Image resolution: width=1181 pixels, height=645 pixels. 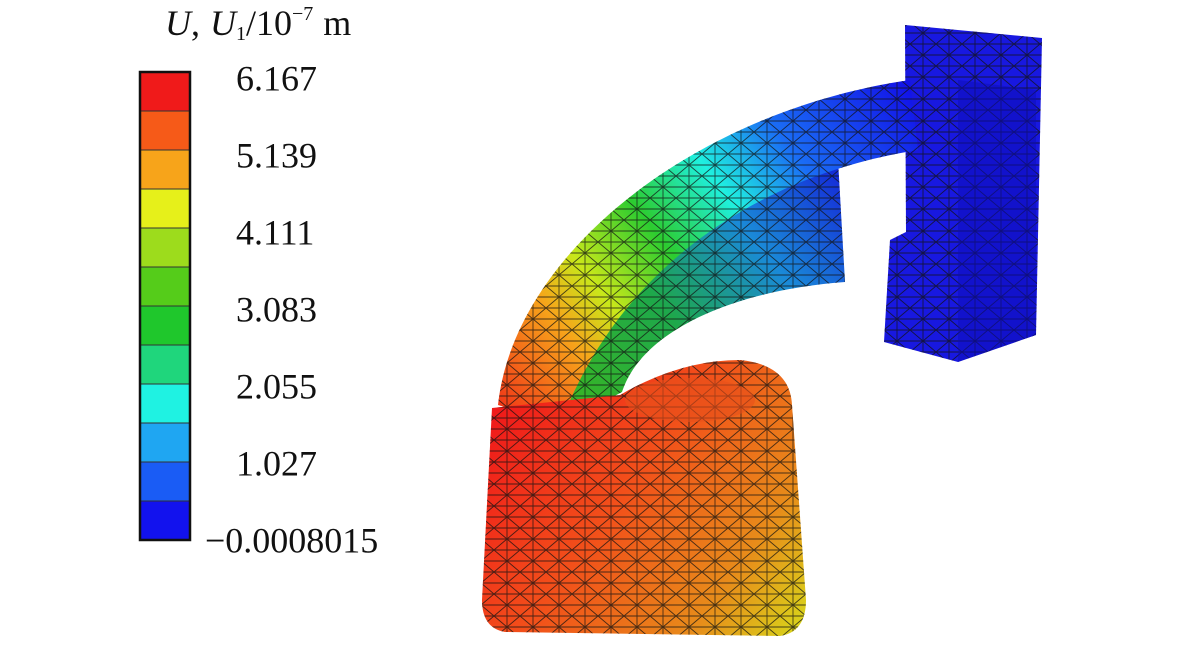 What do you see at coordinates (276, 78) in the screenshot?
I see `legend-label: 6.167` at bounding box center [276, 78].